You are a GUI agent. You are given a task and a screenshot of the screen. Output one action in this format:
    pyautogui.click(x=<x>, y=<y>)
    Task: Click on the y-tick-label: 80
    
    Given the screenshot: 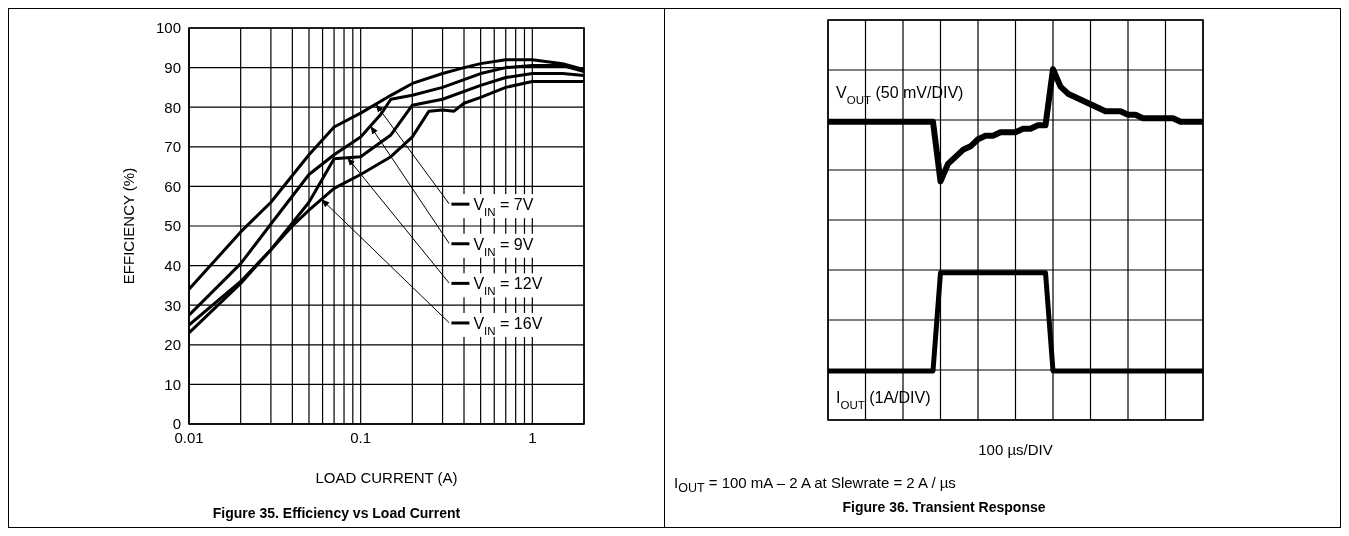 What is the action you would take?
    pyautogui.click(x=172, y=107)
    